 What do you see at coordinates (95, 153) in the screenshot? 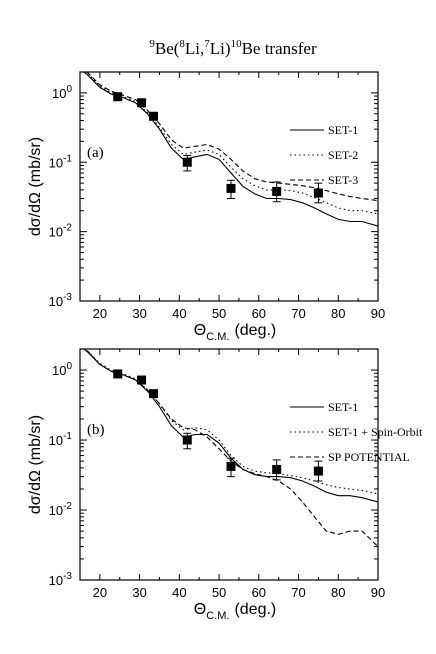
I see `panel-label: (a)` at bounding box center [95, 153].